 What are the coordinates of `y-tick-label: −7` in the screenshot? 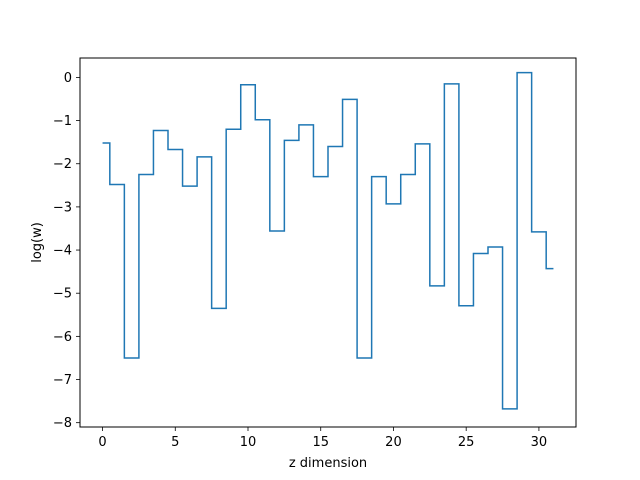 It's located at (62, 380).